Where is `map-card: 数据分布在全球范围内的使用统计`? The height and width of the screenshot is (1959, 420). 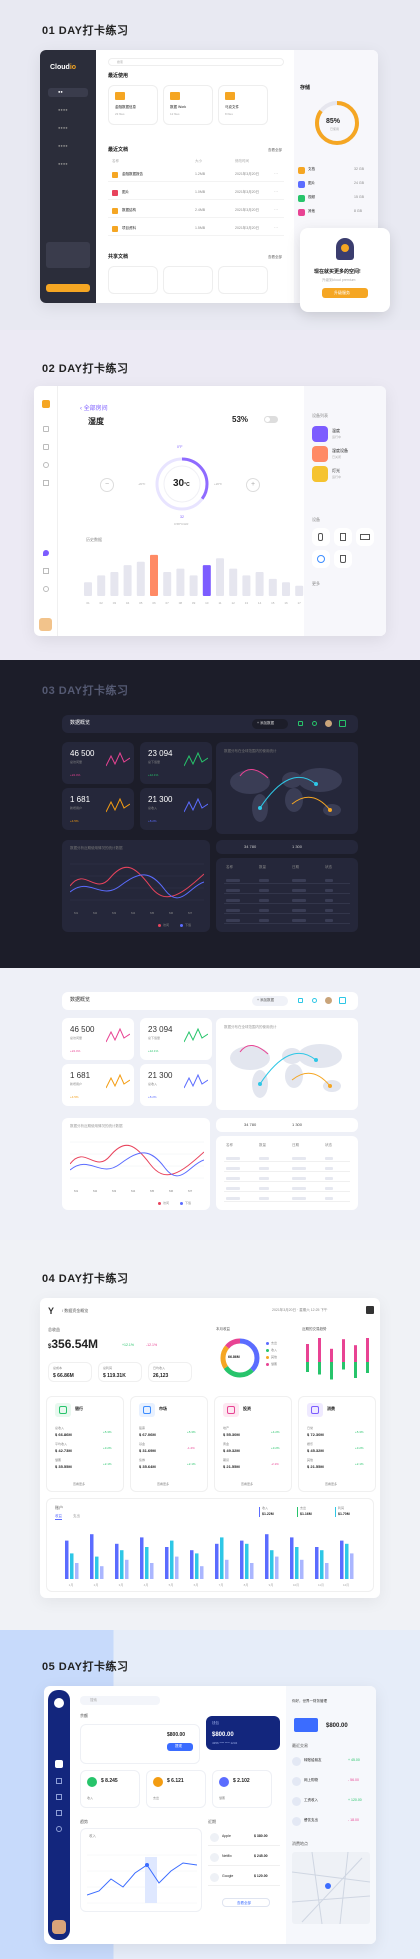 map-card: 数据分布在全球范围内的使用统计 is located at coordinates (287, 1064).